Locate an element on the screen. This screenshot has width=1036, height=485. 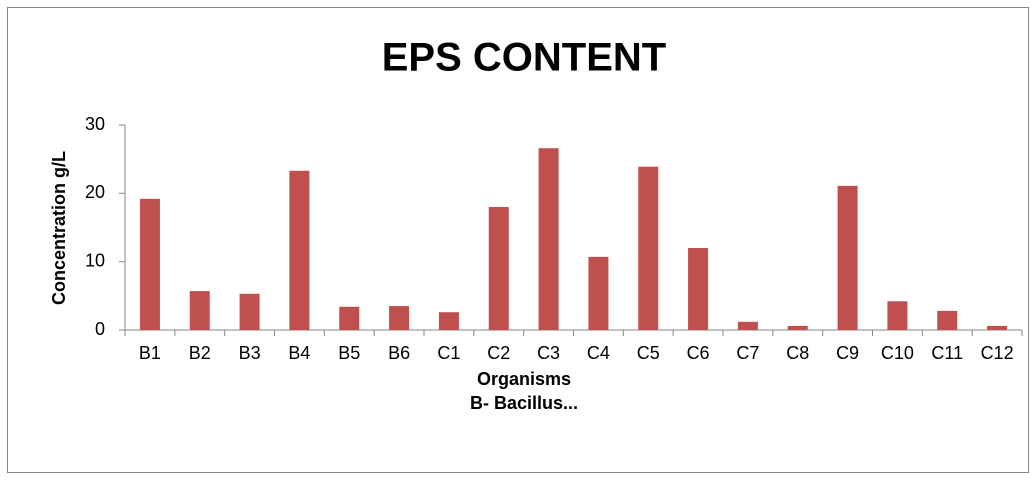
x-tick-label: B2 is located at coordinates (200, 353).